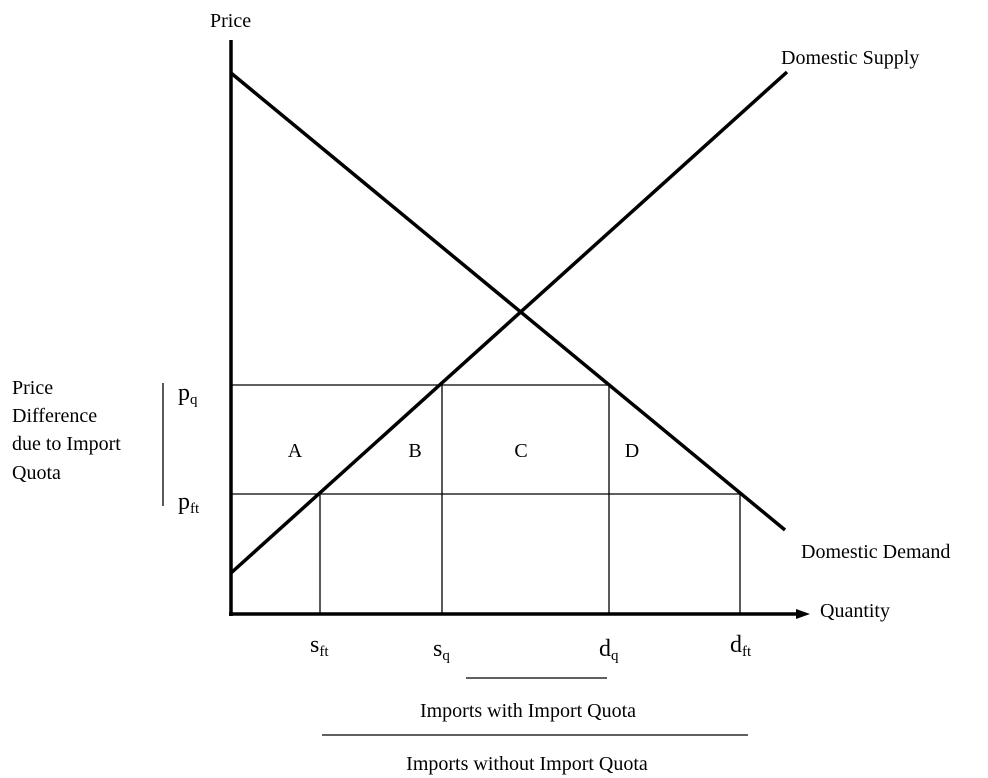 This screenshot has width=988, height=778. I want to click on price-label: pq, so click(188, 394).